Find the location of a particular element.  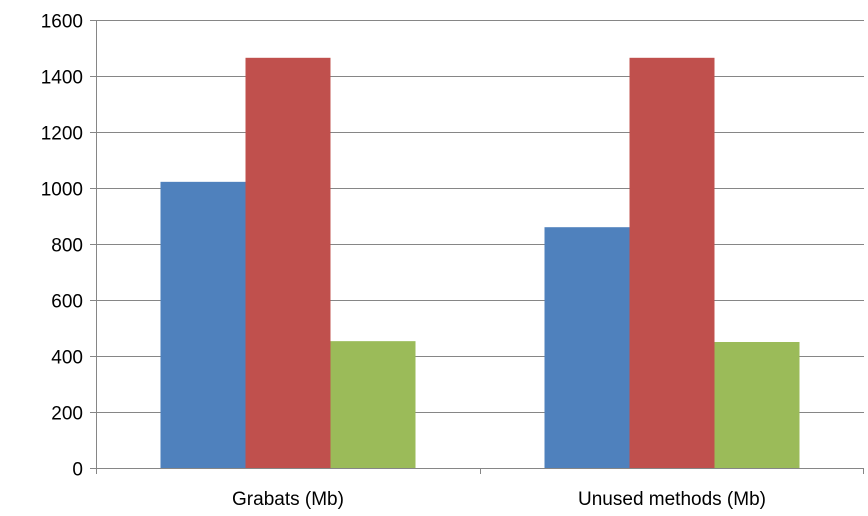

y-tick-label: 0 is located at coordinates (77, 470).